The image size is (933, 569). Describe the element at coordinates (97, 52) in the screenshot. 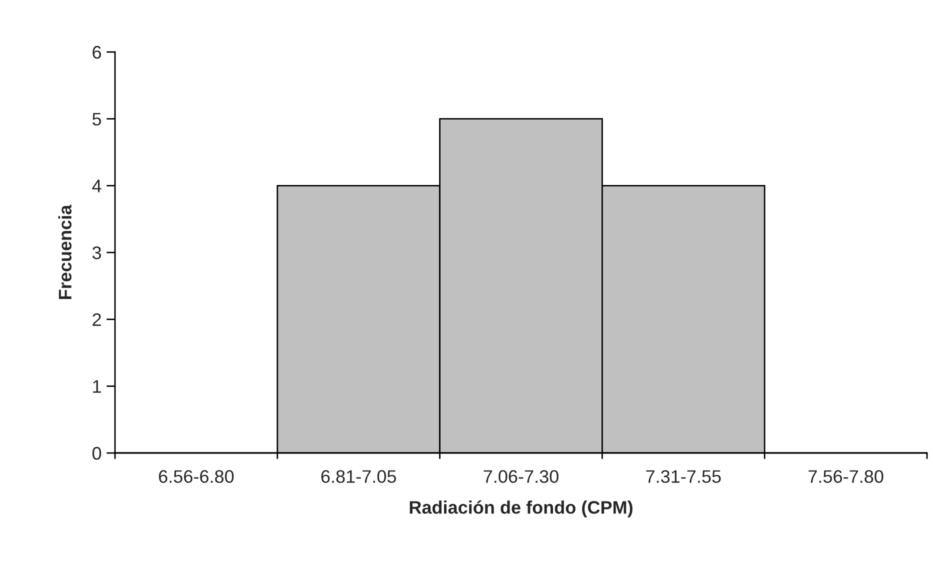

I see `y-tick-label: 6` at that location.